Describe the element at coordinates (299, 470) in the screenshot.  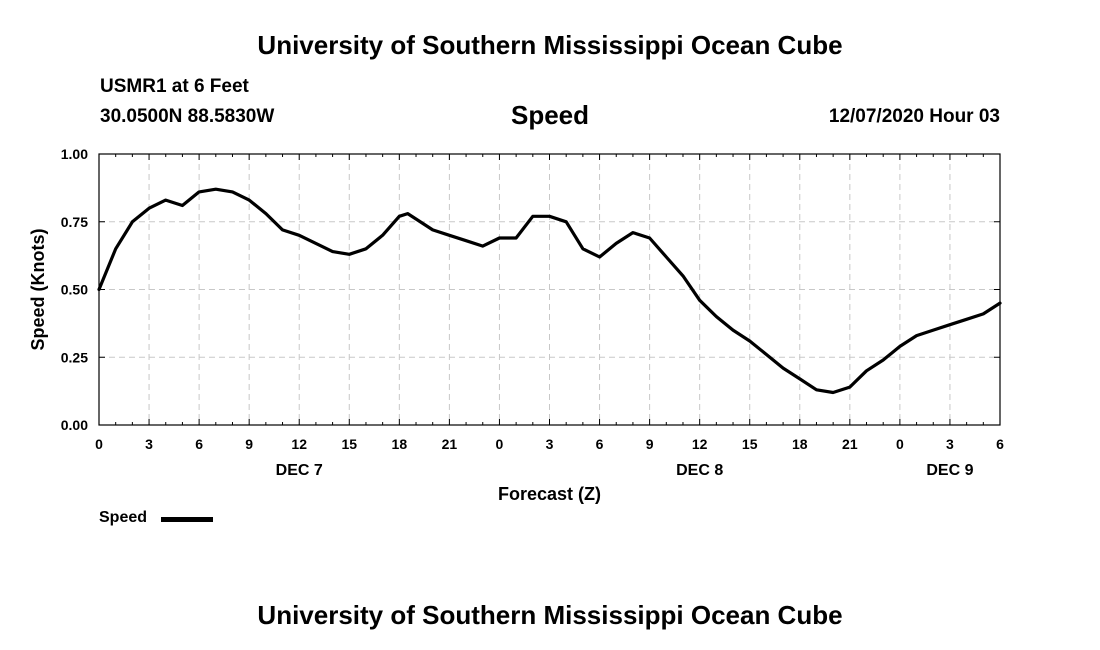
I see `date-label: DEC 7` at that location.